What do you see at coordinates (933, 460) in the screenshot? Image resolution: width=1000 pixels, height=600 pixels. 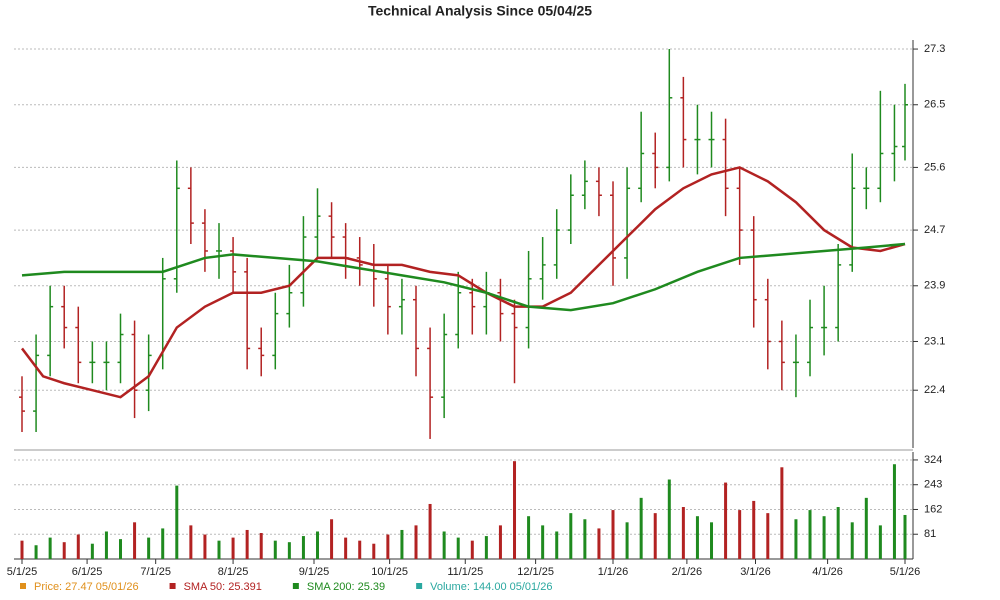 I see `volume-tick-label: 324` at bounding box center [933, 460].